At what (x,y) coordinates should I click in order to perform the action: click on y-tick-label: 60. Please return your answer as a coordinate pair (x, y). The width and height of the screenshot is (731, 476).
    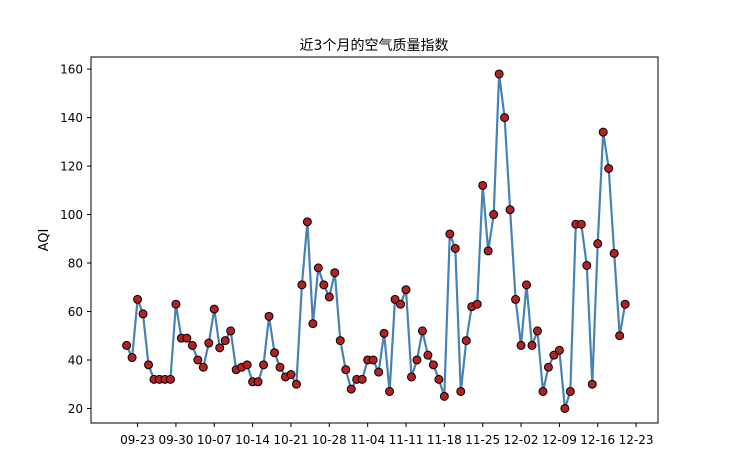
    Looking at the image, I should click on (75, 312).